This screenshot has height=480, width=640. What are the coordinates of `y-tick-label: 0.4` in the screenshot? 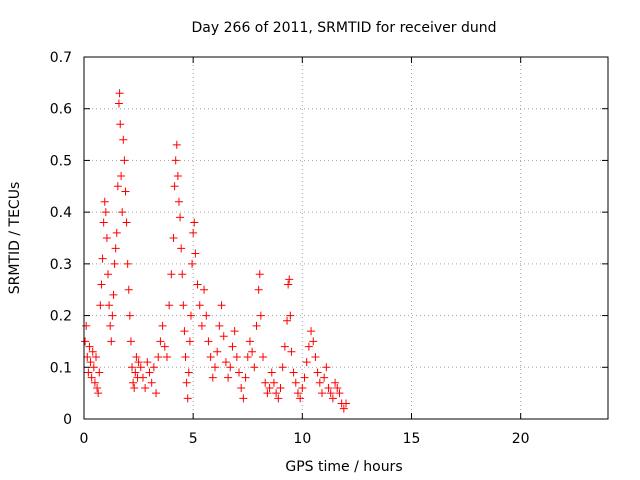 It's located at (61, 213).